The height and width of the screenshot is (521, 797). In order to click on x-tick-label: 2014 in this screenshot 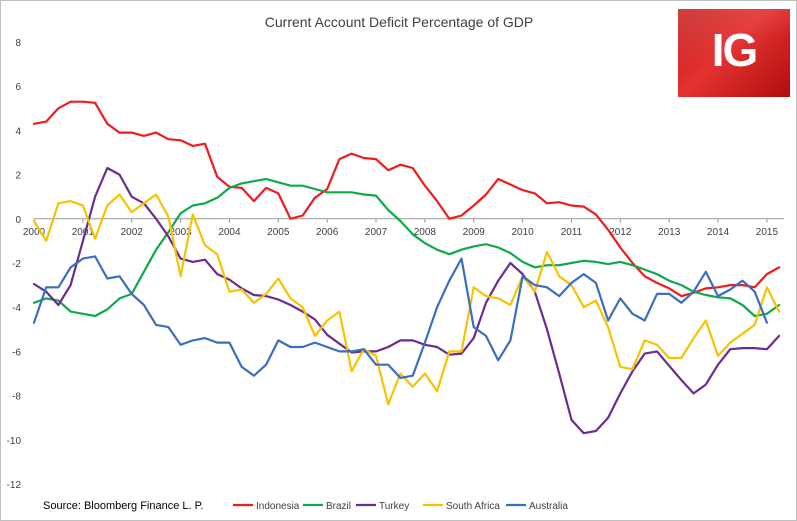, I will do `click(718, 232)`.